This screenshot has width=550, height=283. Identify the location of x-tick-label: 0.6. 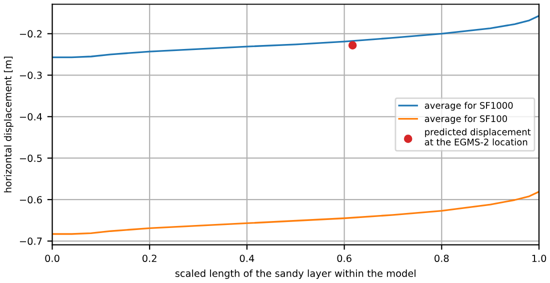
(344, 258).